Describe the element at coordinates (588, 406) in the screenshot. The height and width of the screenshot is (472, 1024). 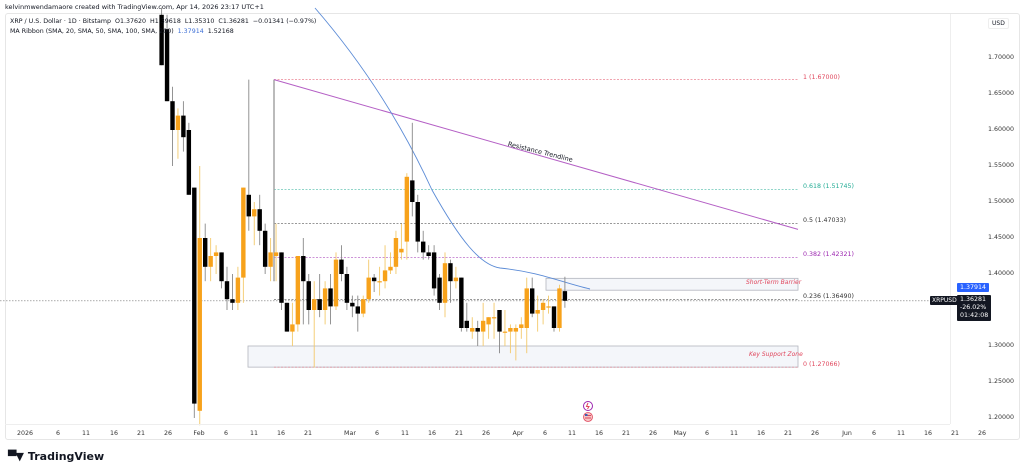
I see `dividend-event-icon` at that location.